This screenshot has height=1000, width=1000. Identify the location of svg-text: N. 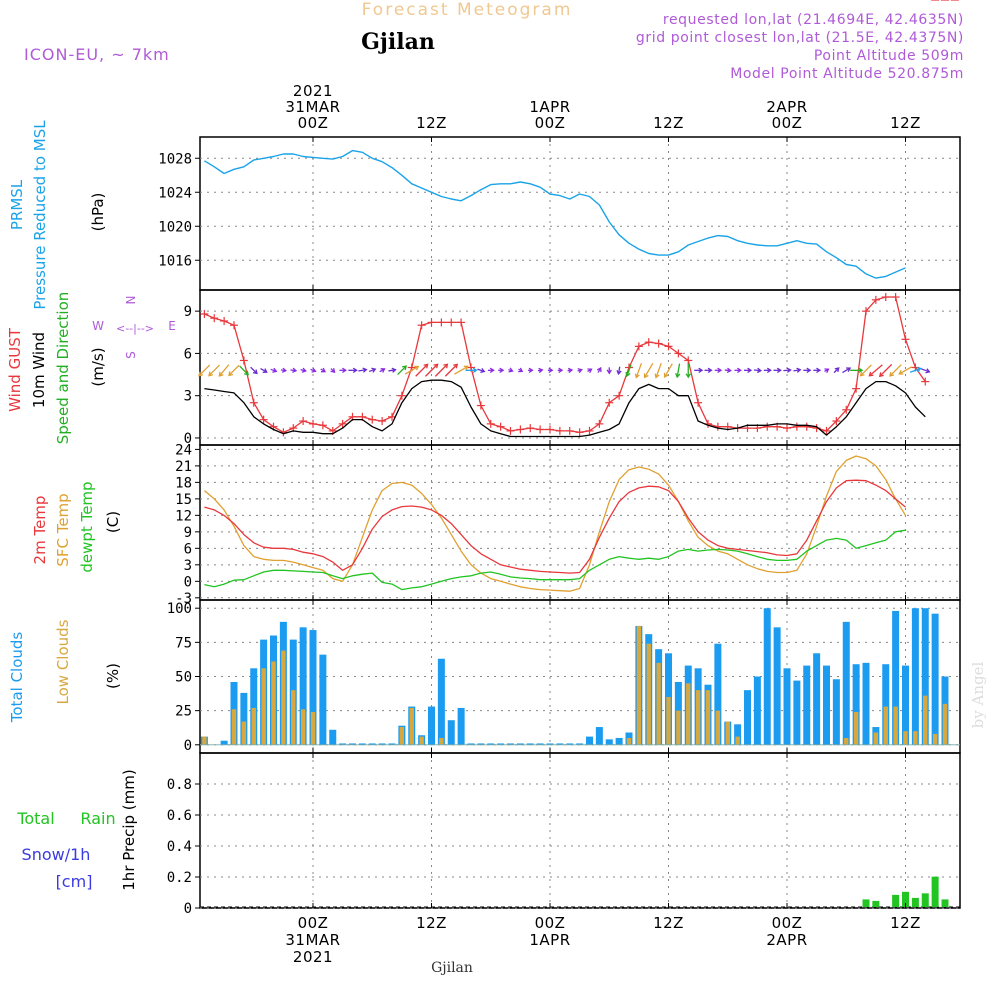
(131, 300).